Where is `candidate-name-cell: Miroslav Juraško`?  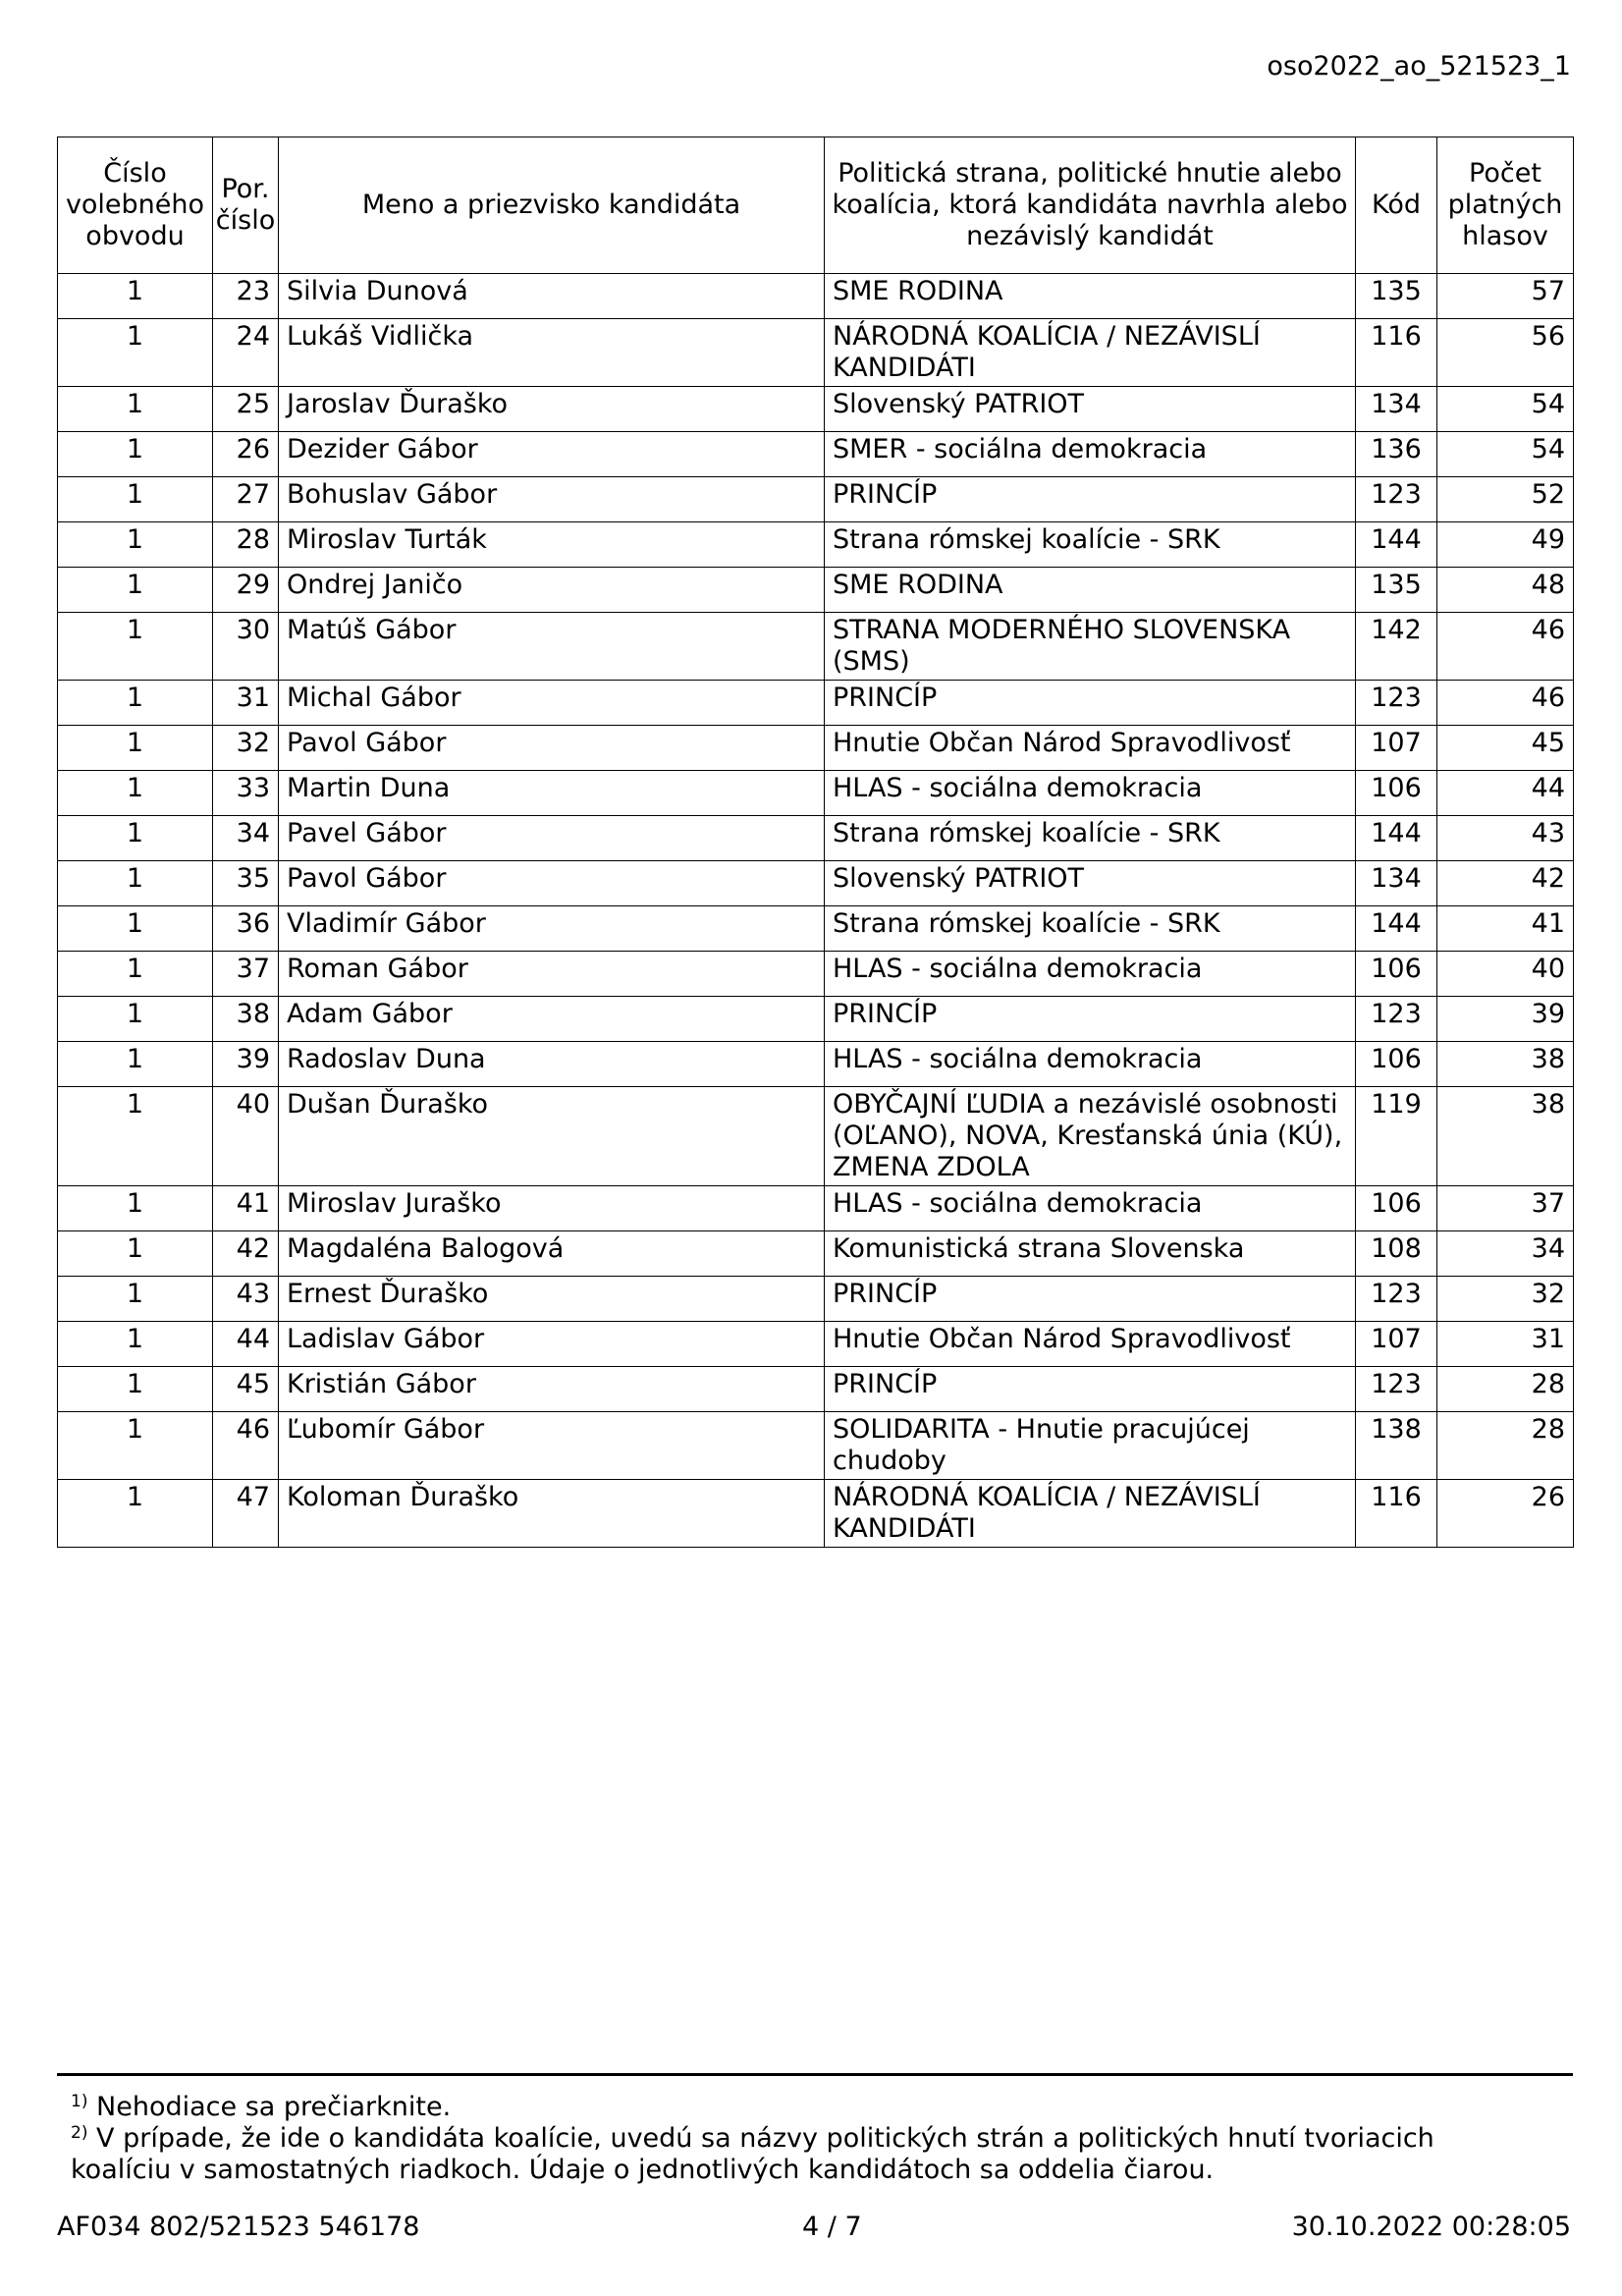 candidate-name-cell: Miroslav Juraško is located at coordinates (551, 1208).